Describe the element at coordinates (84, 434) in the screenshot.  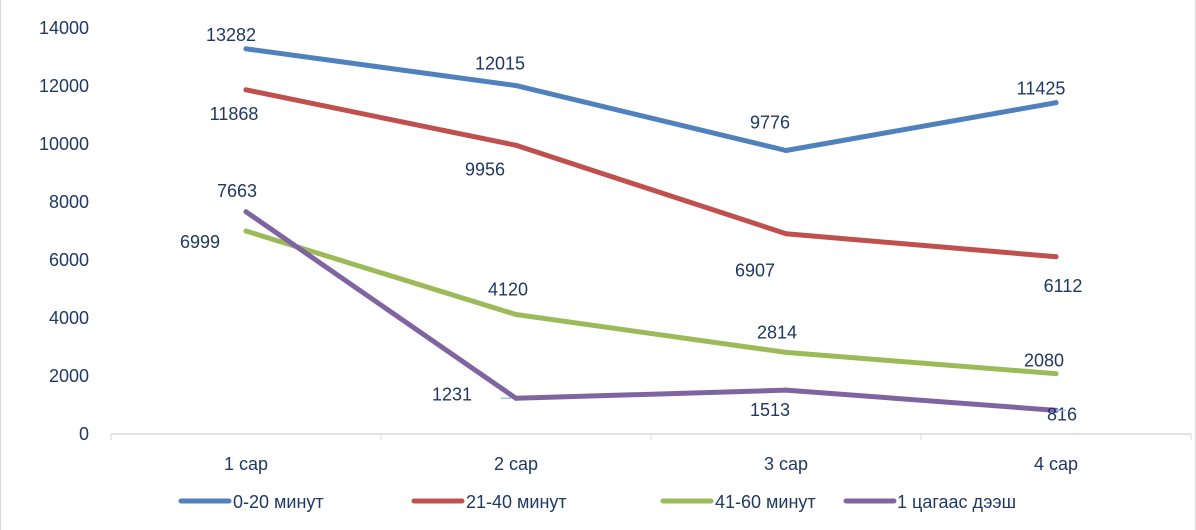
I see `y-tick-label: 0` at that location.